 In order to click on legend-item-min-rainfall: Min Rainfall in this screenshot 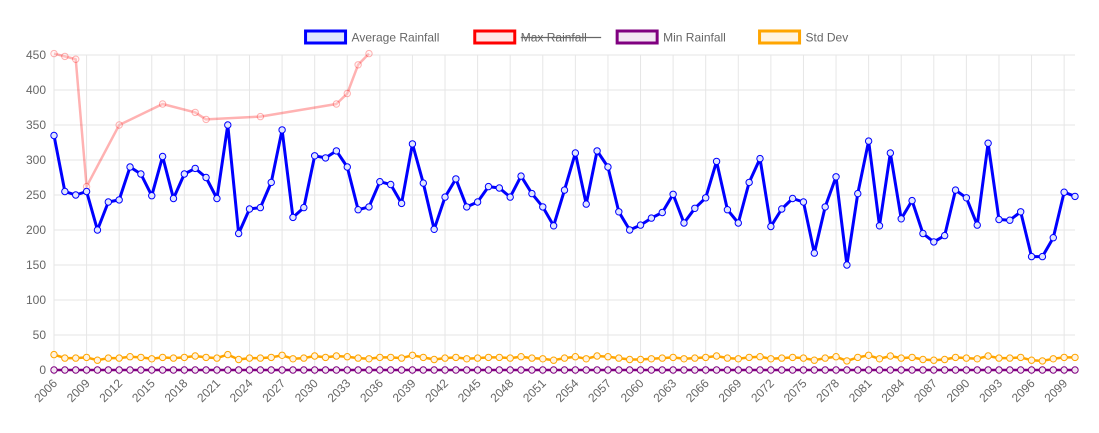, I will do `click(670, 37)`.